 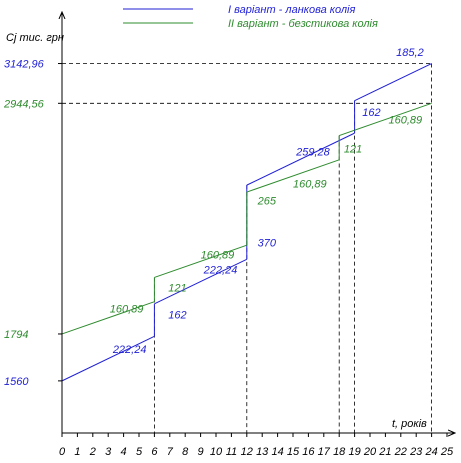 I want to click on x-tick-label-13: 13, so click(x=262, y=452).